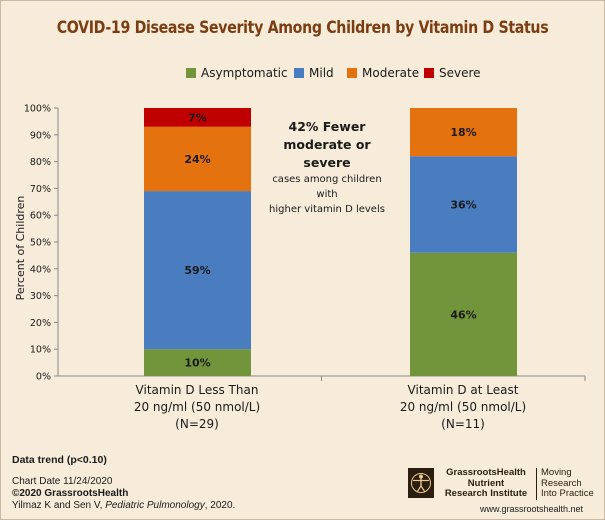 This screenshot has height=520, width=605. What do you see at coordinates (556, 472) in the screenshot?
I see `tagline-line-1: Moving` at bounding box center [556, 472].